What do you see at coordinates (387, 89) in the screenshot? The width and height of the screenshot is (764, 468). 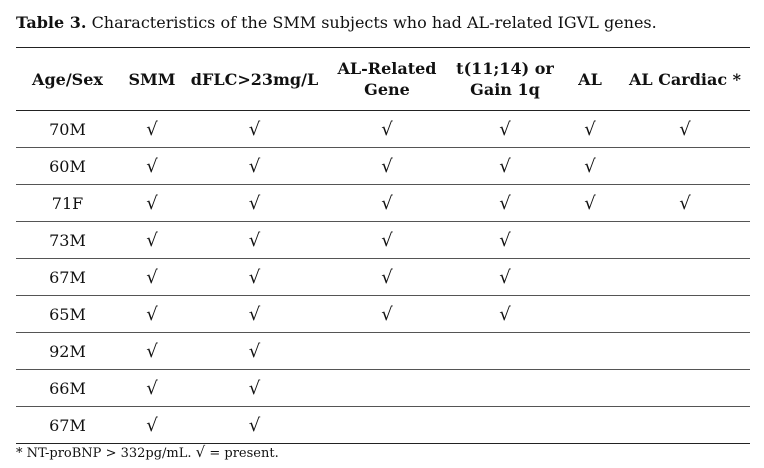 I see `column-header-label: Gene` at bounding box center [387, 89].